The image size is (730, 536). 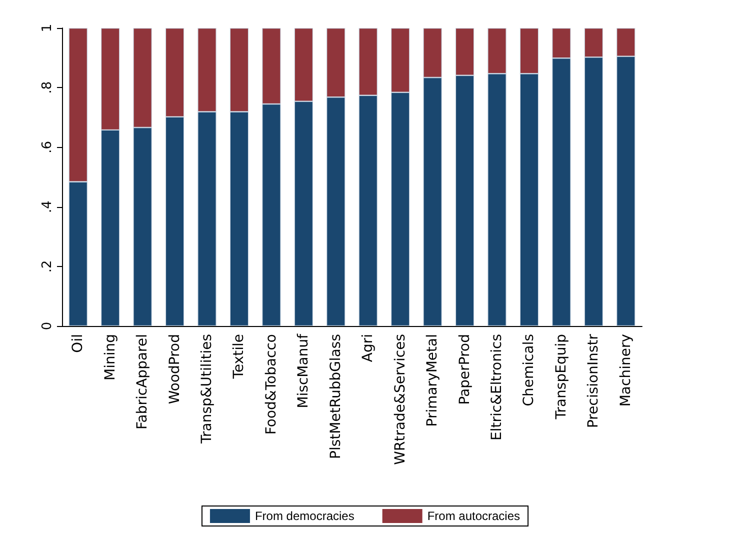 I want to click on y-tick-label: .2, so click(x=47, y=266).